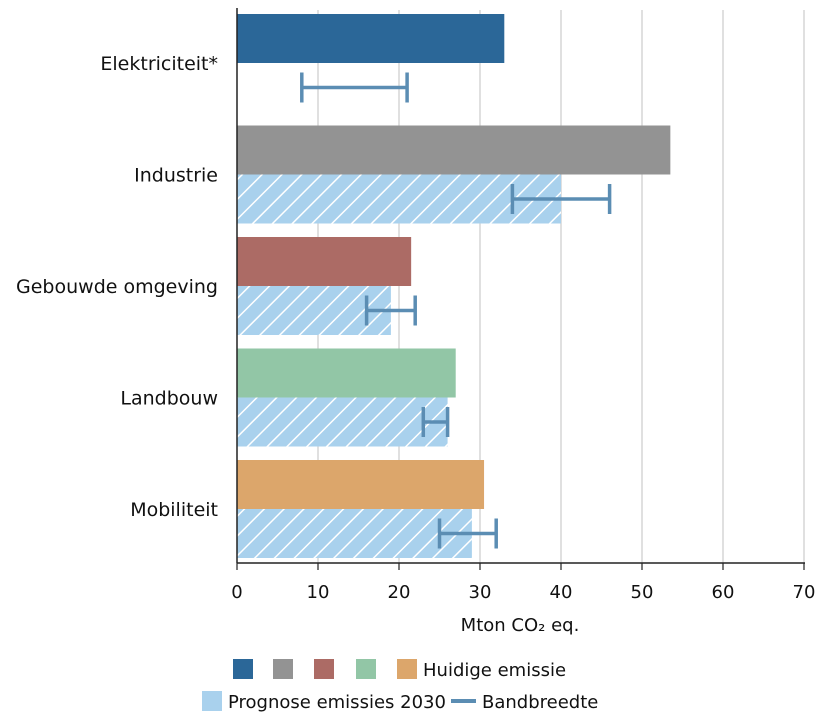 The height and width of the screenshot is (714, 820). Describe the element at coordinates (723, 592) in the screenshot. I see `x-tick-label-60: 60` at that location.